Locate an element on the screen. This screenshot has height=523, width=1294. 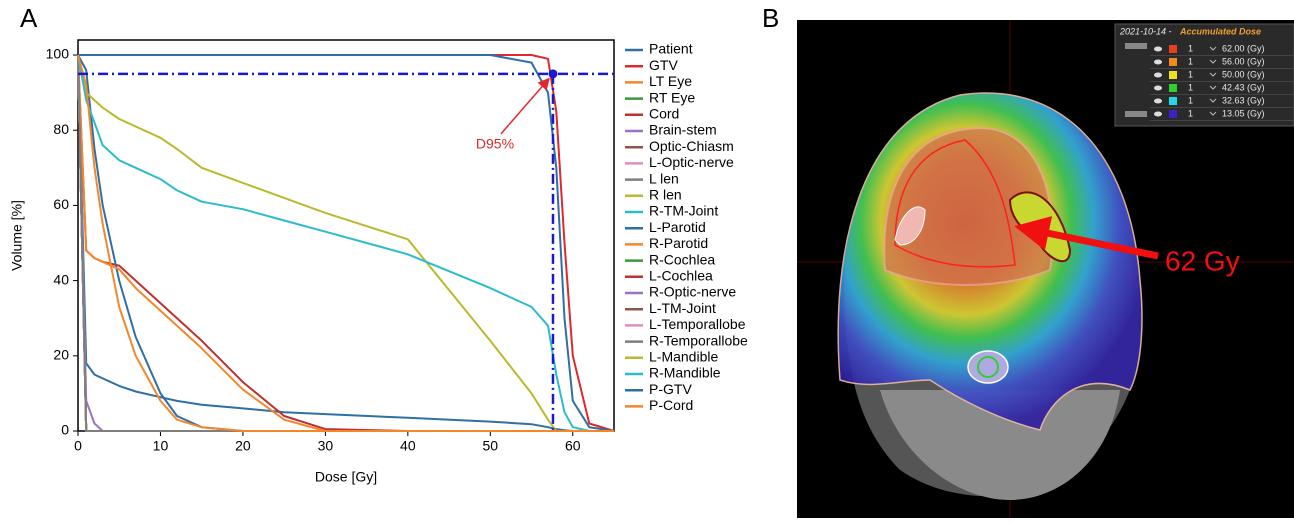
legend-label: Brain-stem is located at coordinates (683, 130).